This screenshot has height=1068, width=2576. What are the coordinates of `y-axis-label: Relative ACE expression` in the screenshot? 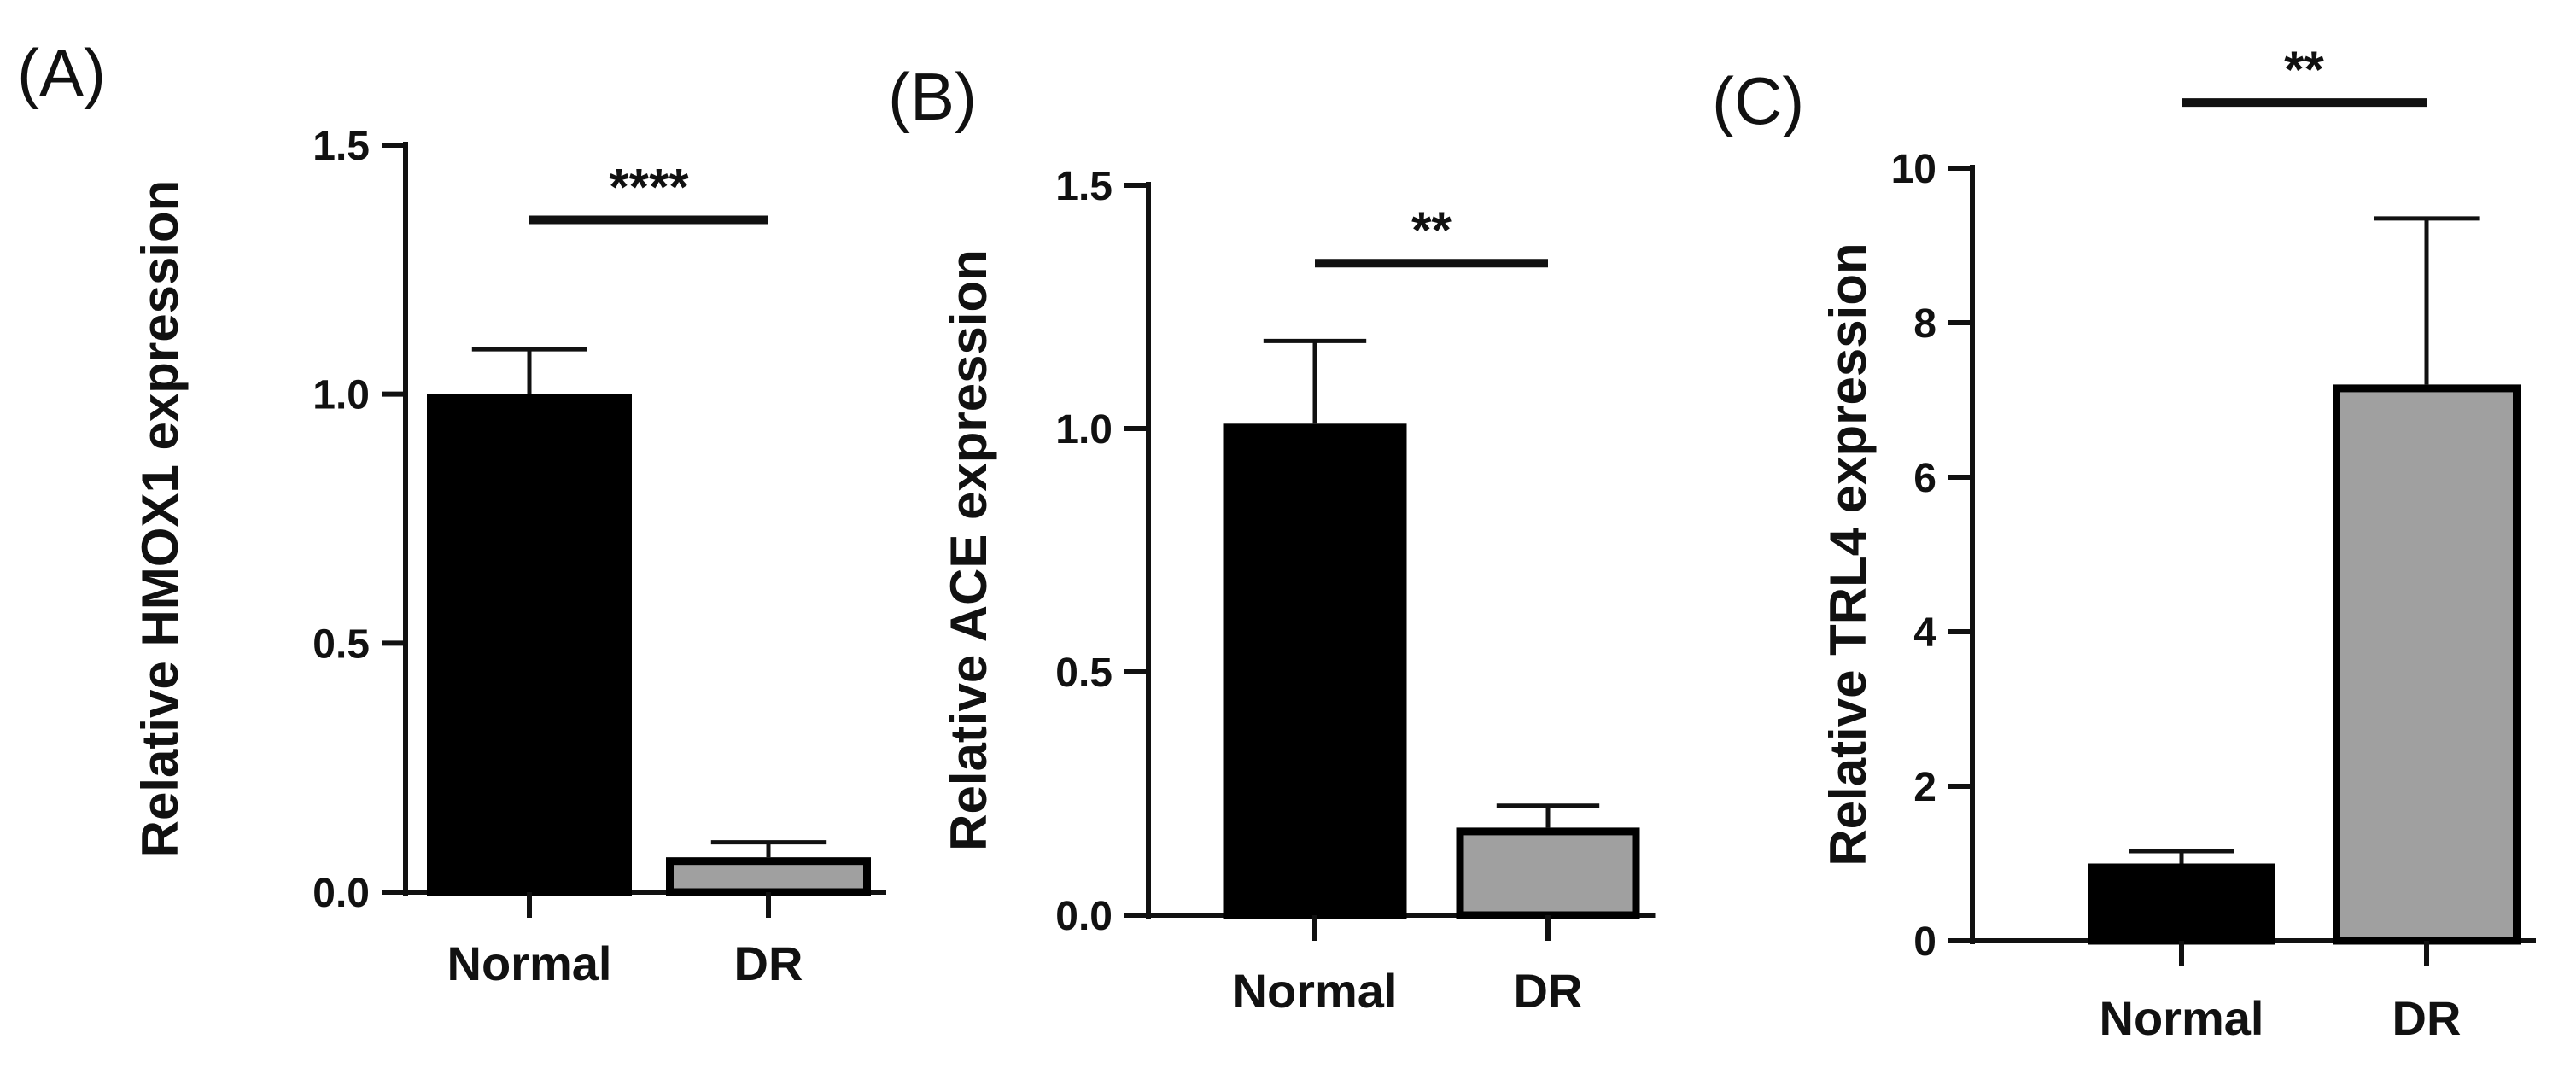 It's located at (968, 550).